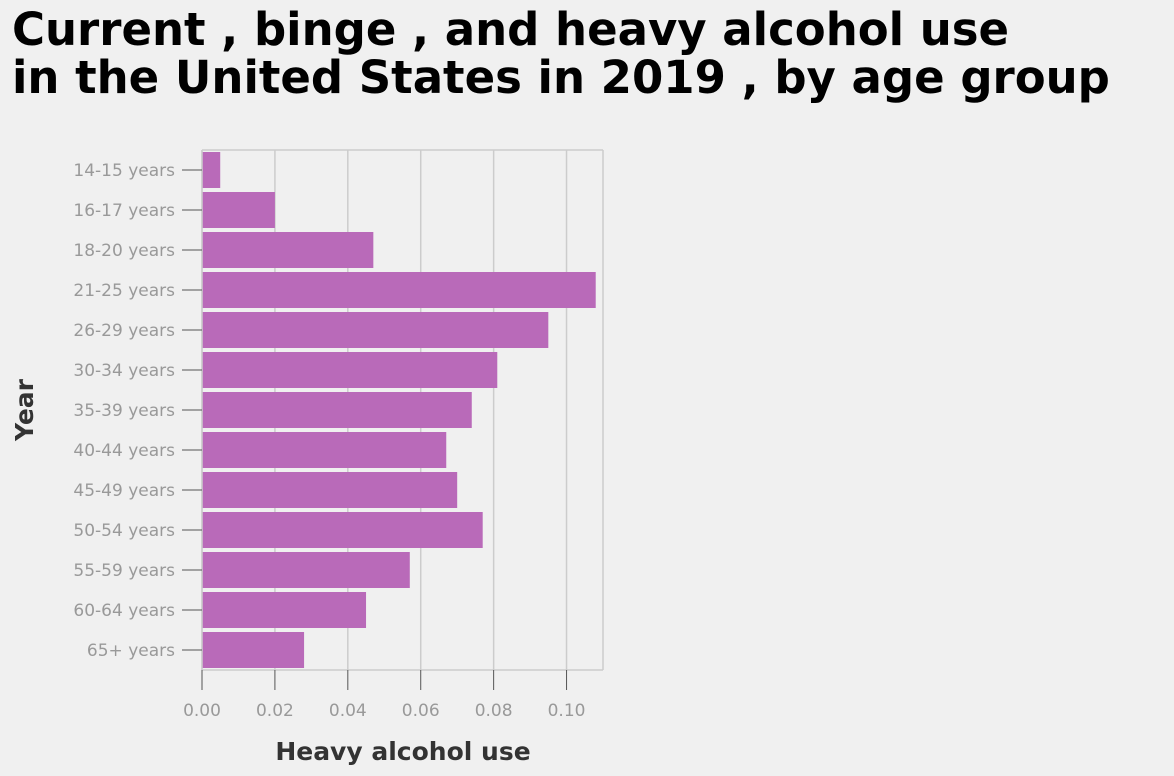  What do you see at coordinates (124, 411) in the screenshot?
I see `y-tick-label: 35-39 years` at bounding box center [124, 411].